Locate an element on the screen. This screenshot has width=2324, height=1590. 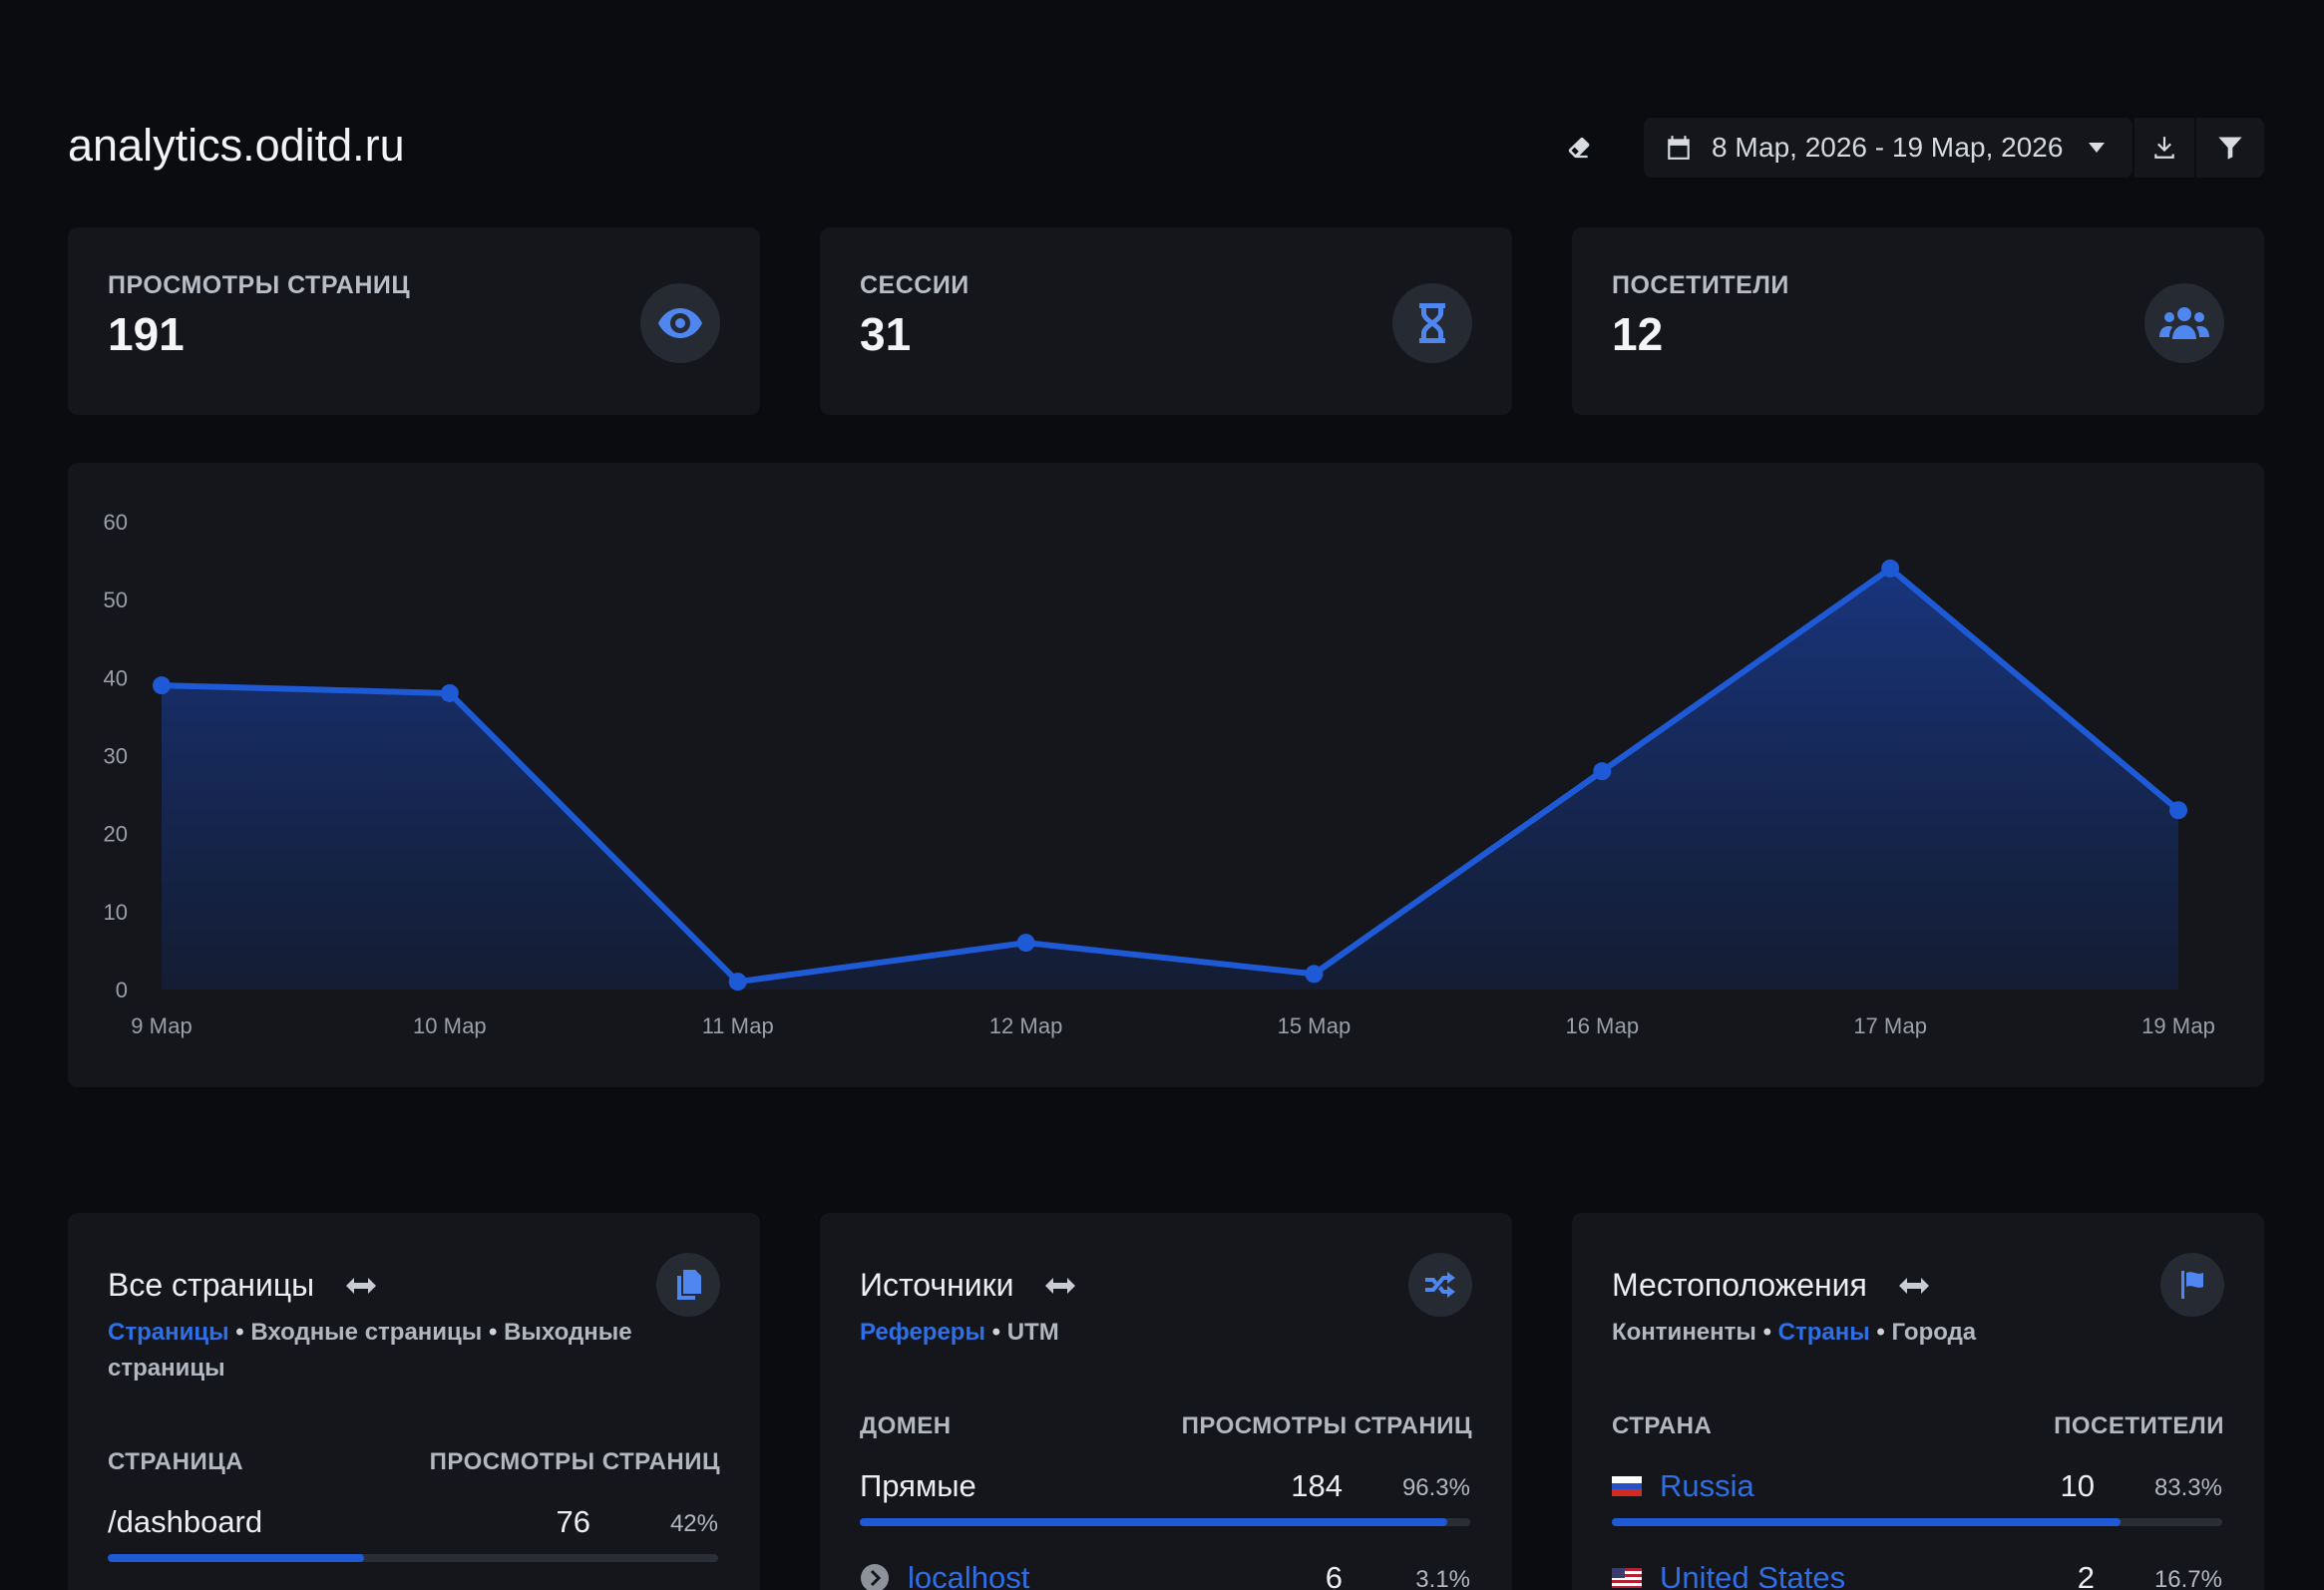
chevron-circle-icon is located at coordinates (875, 1577).